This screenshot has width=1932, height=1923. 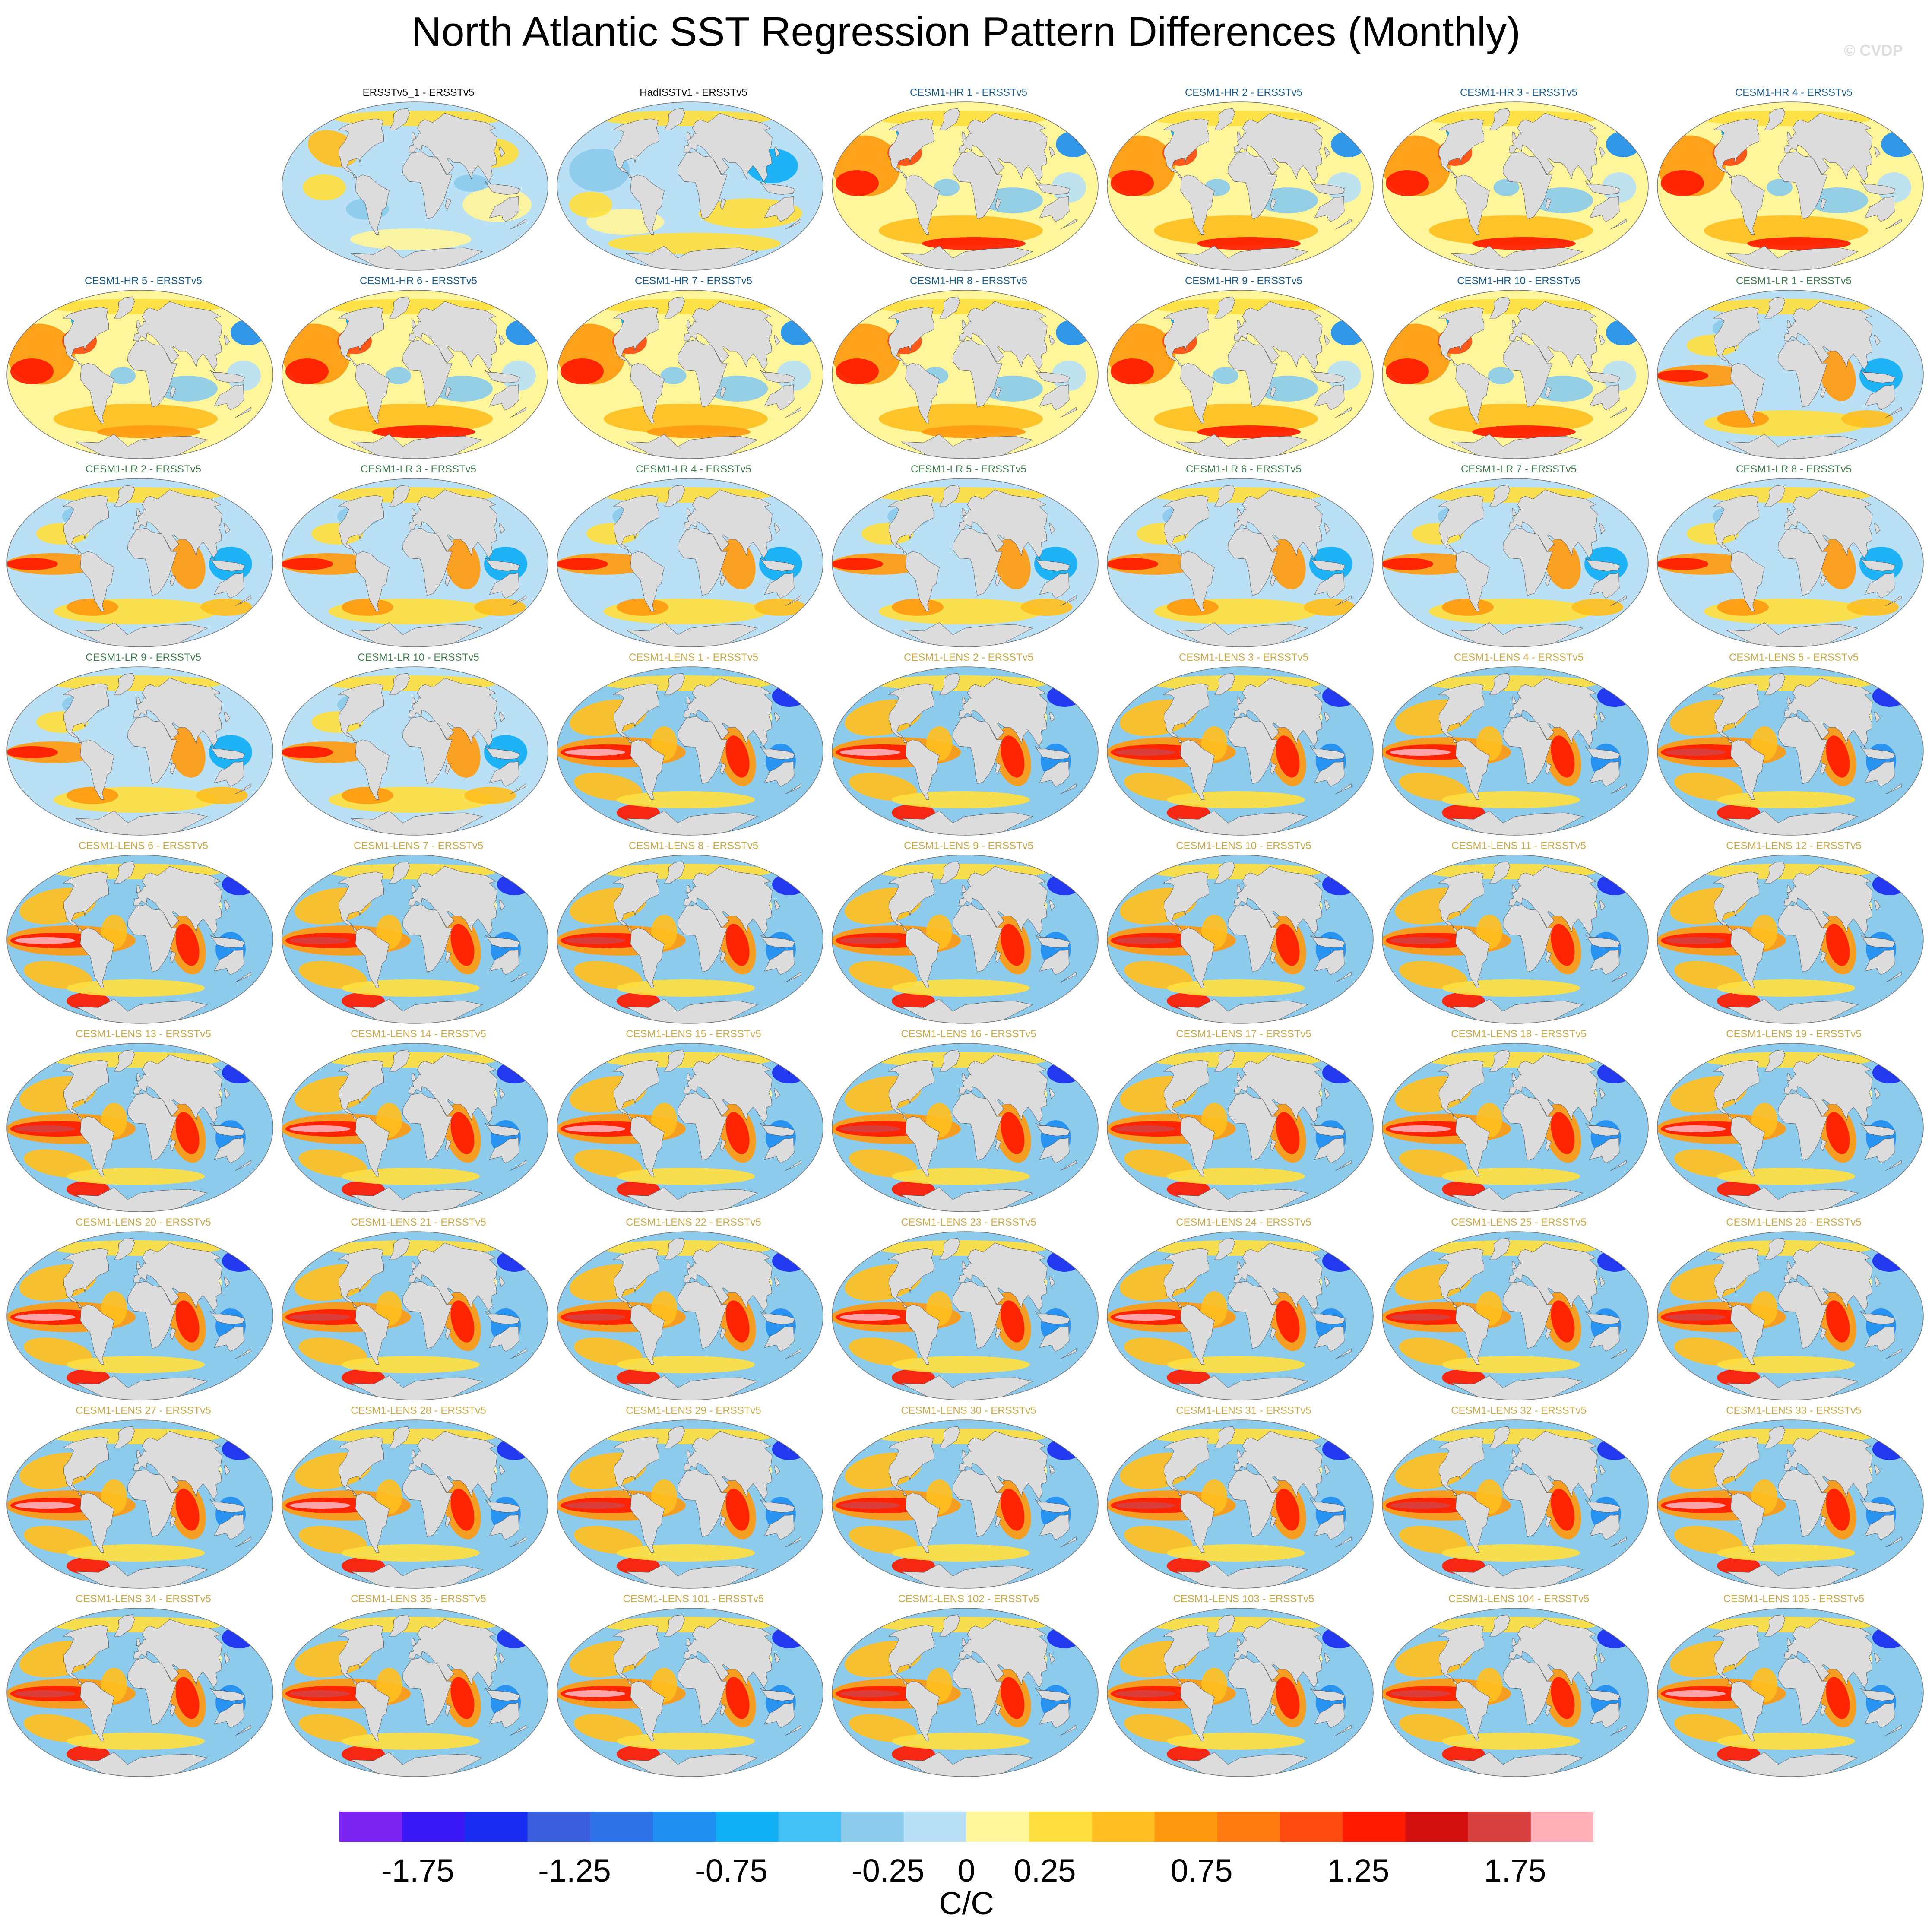 What do you see at coordinates (694, 846) in the screenshot?
I see `panel-title: CESM1-LENS 8 - ERSSTv5` at bounding box center [694, 846].